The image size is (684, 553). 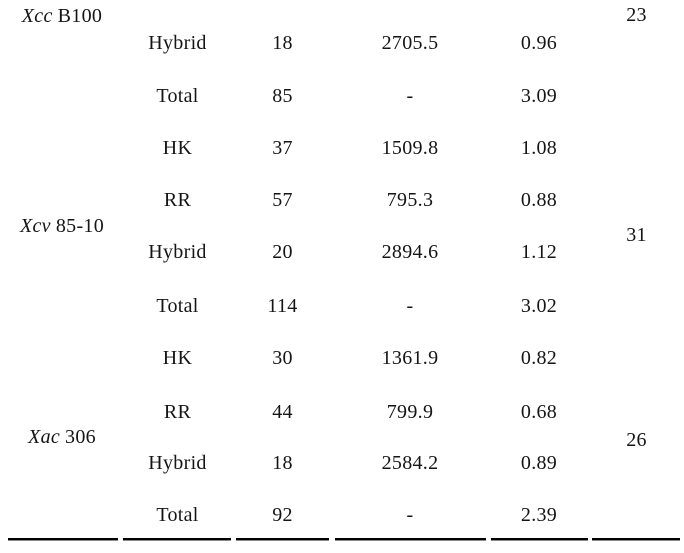 What do you see at coordinates (636, 15) in the screenshot?
I see `group-count-value: 23` at bounding box center [636, 15].